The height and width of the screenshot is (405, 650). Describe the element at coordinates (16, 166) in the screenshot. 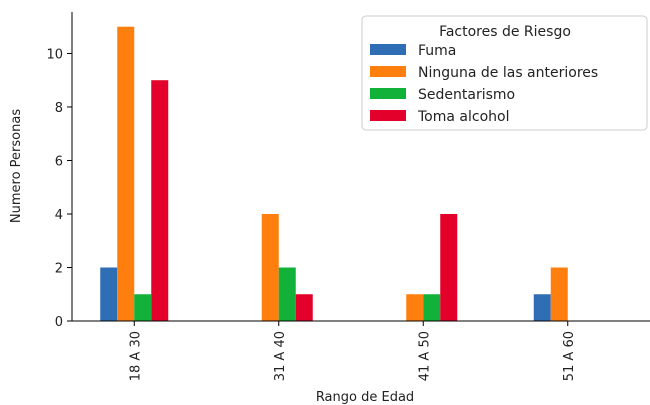

I see `y-axis-label: Numero Personas` at that location.